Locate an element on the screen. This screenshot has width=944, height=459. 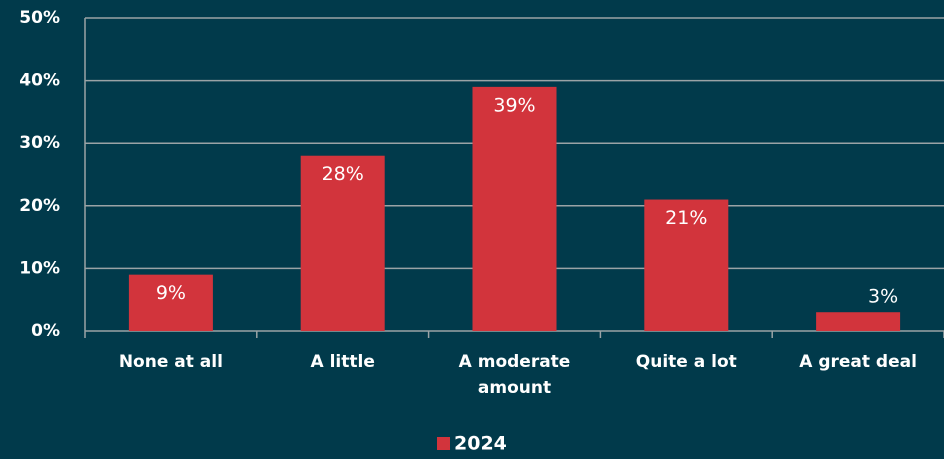
y-tick-label: 10% is located at coordinates (39, 268).